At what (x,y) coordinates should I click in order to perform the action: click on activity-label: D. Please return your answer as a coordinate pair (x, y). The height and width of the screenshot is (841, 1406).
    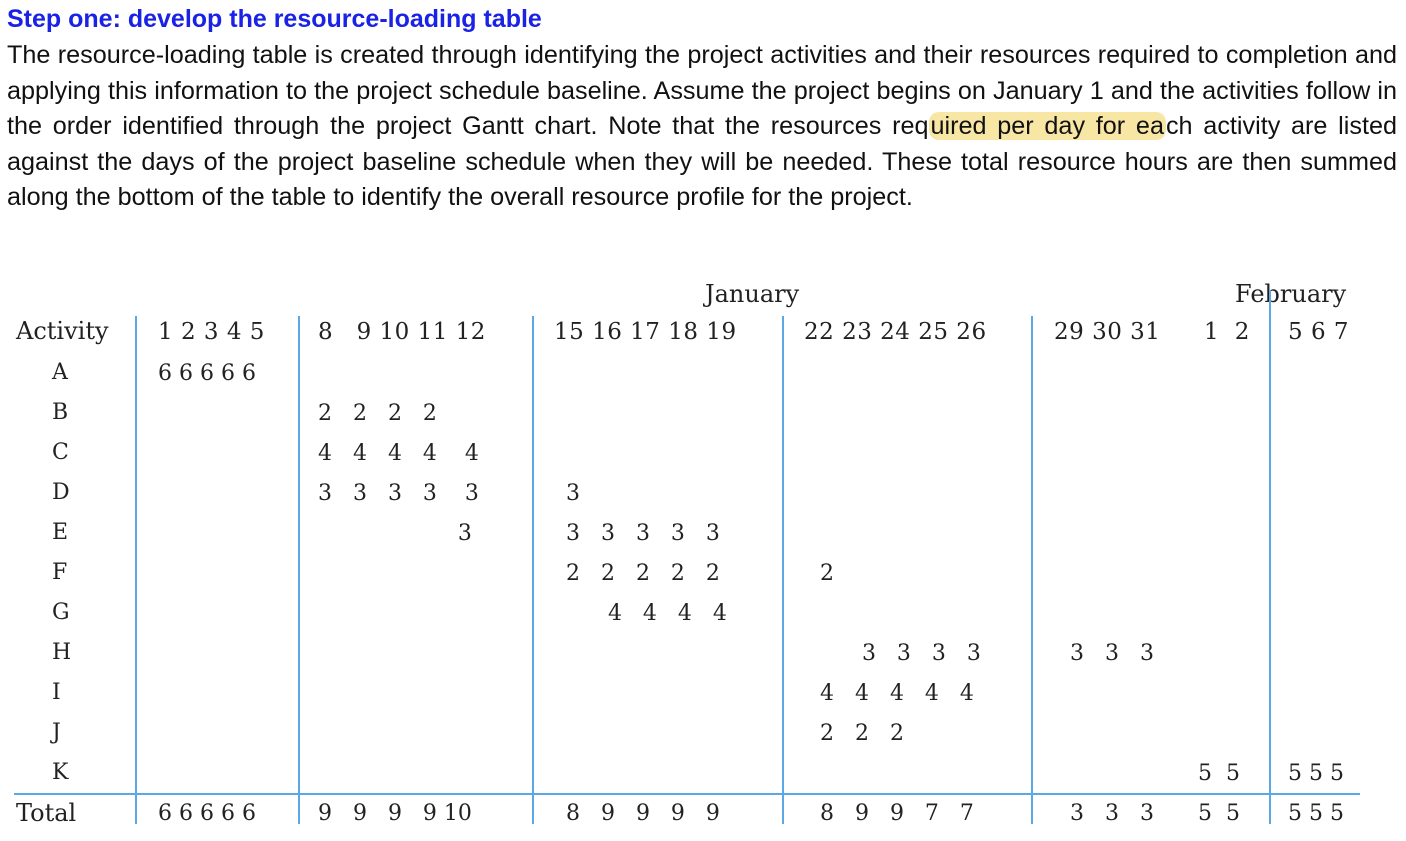
    Looking at the image, I should click on (61, 492).